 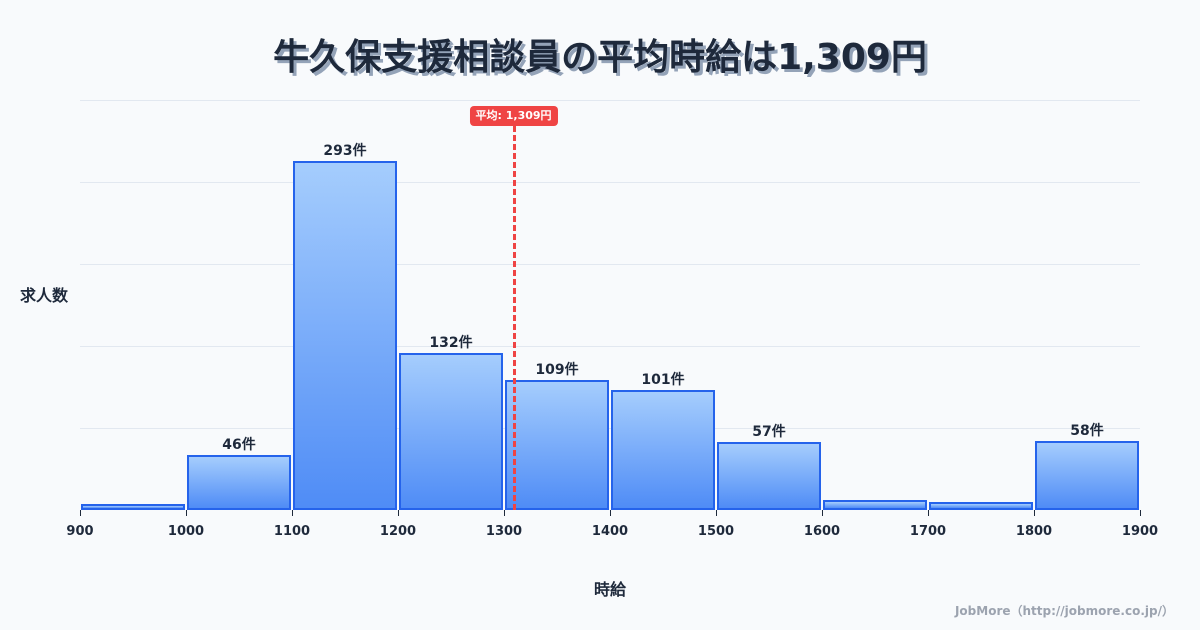 What do you see at coordinates (928, 531) in the screenshot?
I see `x-tick-label: 1700` at bounding box center [928, 531].